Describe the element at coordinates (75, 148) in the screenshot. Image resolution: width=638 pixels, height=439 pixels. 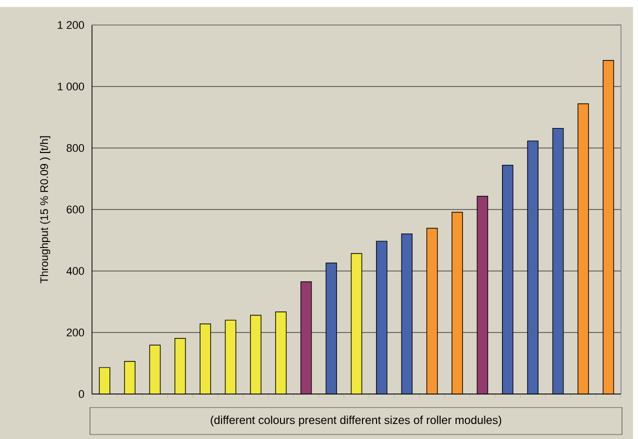
I see `y-tick-label: 800` at that location.